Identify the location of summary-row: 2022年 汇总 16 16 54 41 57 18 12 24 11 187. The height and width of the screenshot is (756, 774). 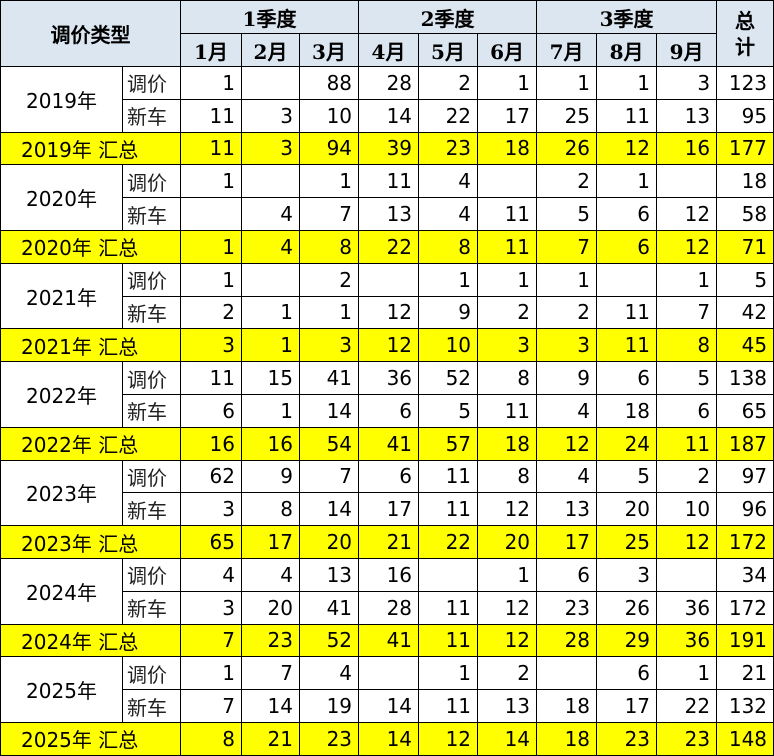
(387, 443).